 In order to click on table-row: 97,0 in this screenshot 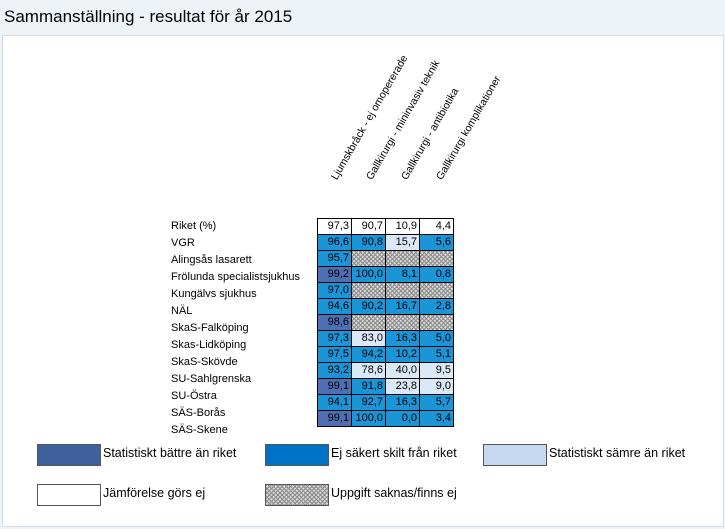, I will do `click(385, 290)`.